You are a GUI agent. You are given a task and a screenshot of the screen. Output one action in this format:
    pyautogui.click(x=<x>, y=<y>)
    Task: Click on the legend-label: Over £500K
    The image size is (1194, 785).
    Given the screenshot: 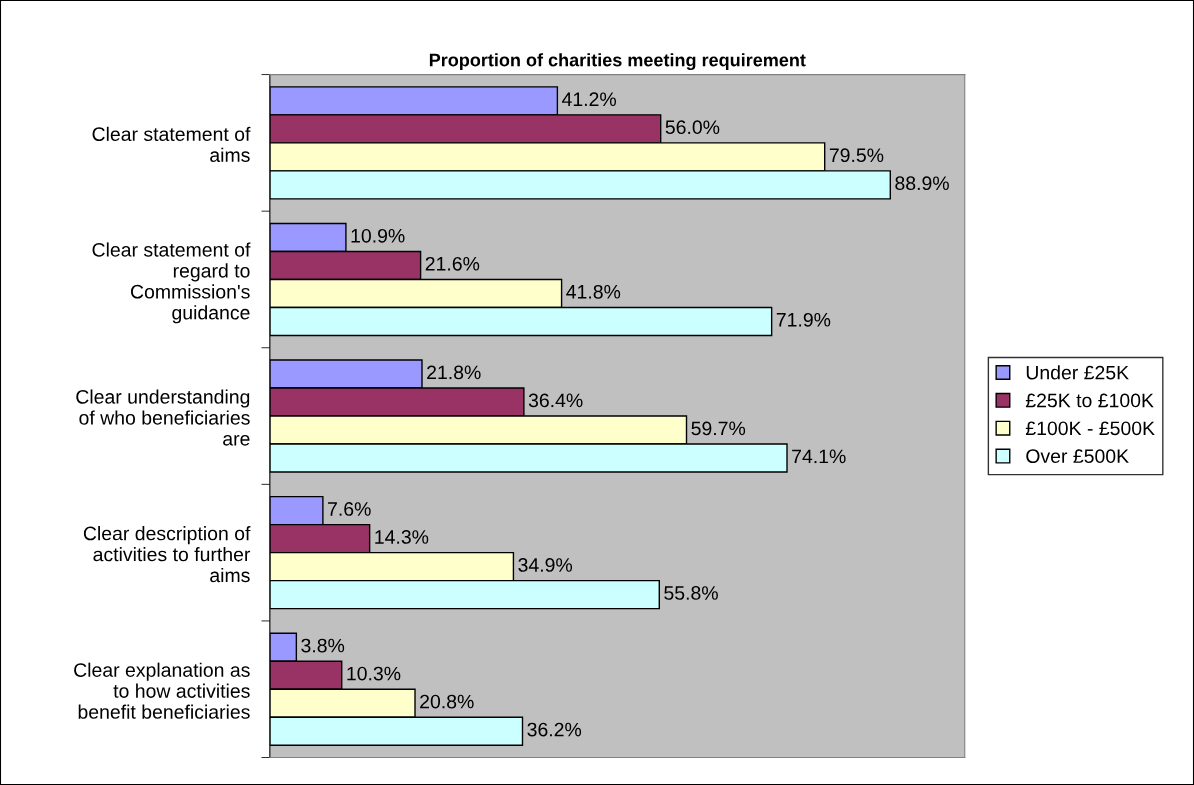 What is the action you would take?
    pyautogui.click(x=1077, y=456)
    